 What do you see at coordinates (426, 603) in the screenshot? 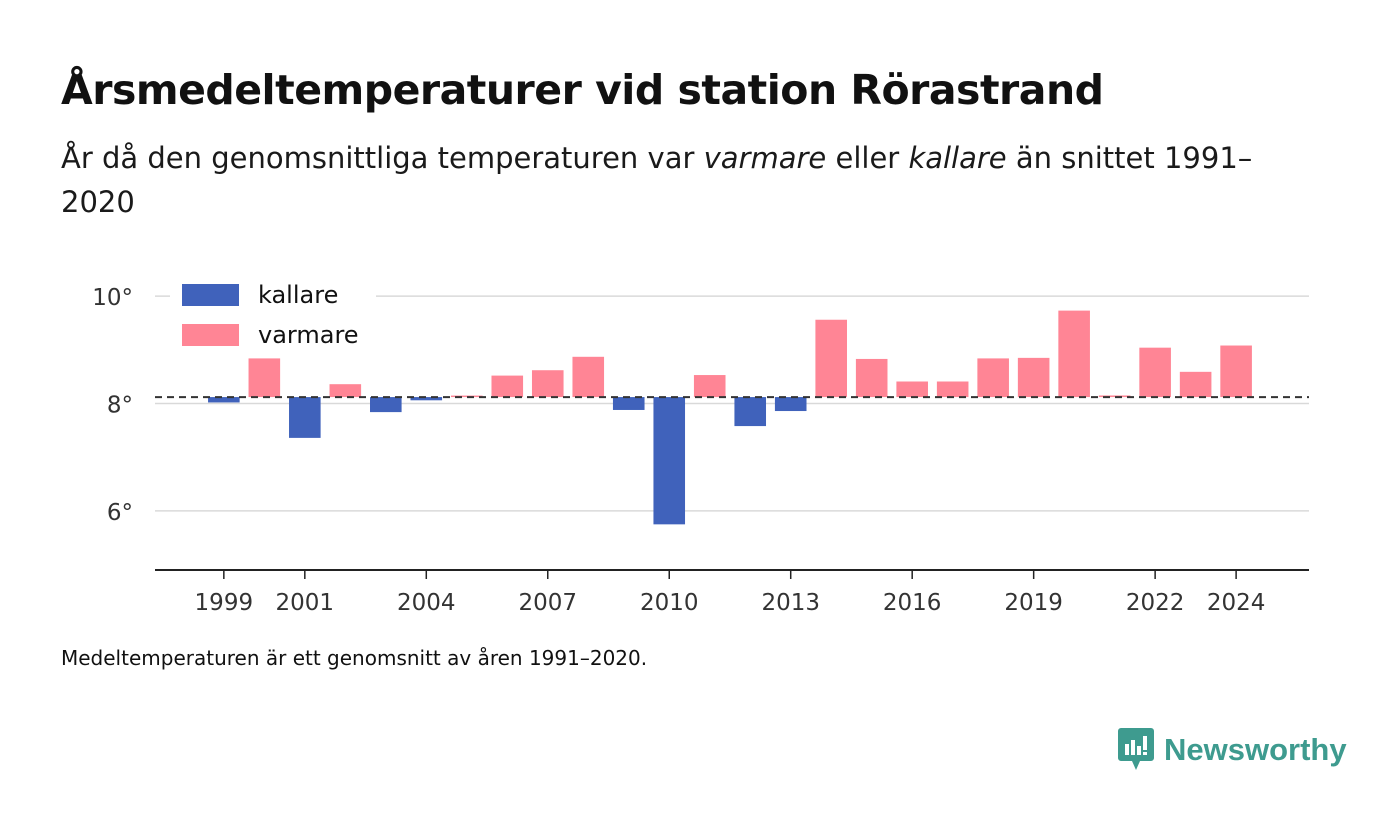
I see `x-tick-label: 2004` at bounding box center [426, 603].